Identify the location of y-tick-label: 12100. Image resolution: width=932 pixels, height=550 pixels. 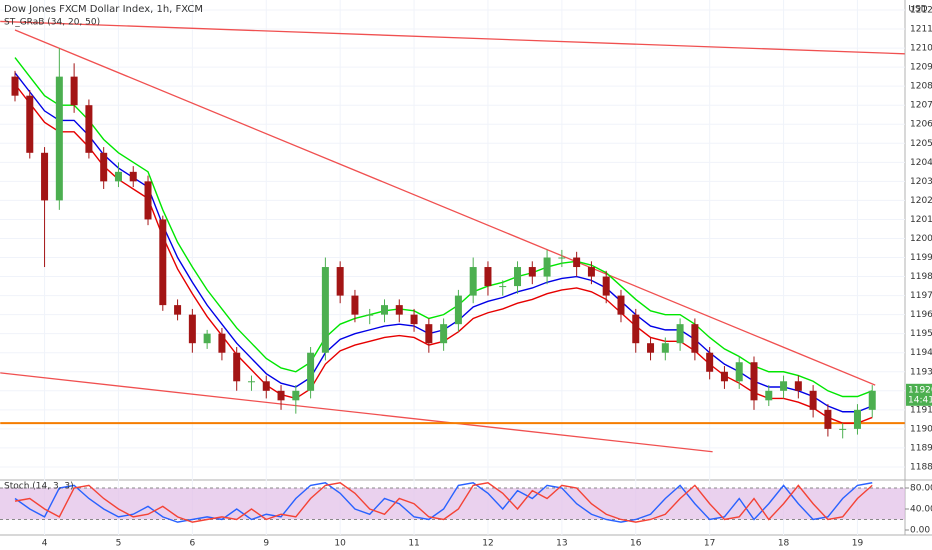
(921, 49).